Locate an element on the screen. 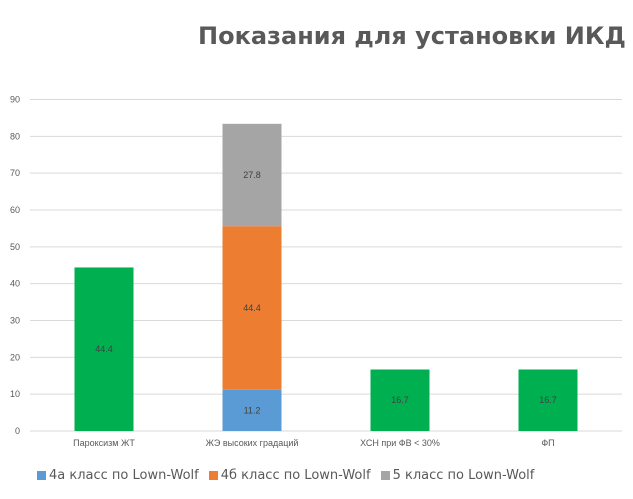 This screenshot has width=633, height=499. y-tick-label: 90 is located at coordinates (15, 100).